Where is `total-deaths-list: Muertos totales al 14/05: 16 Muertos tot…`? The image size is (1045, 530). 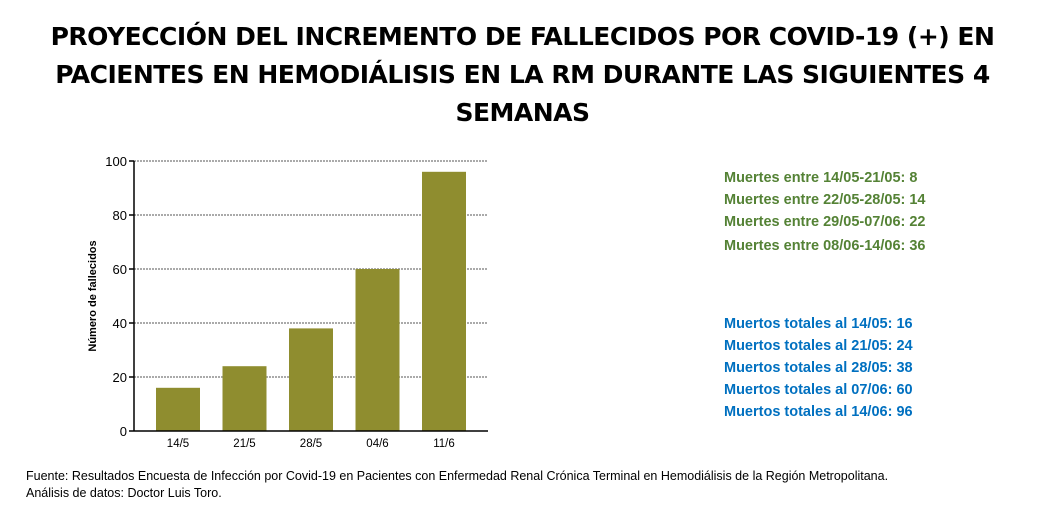 total-deaths-list: Muertos totales al 14/05: 16 Muertos tot… is located at coordinates (818, 368).